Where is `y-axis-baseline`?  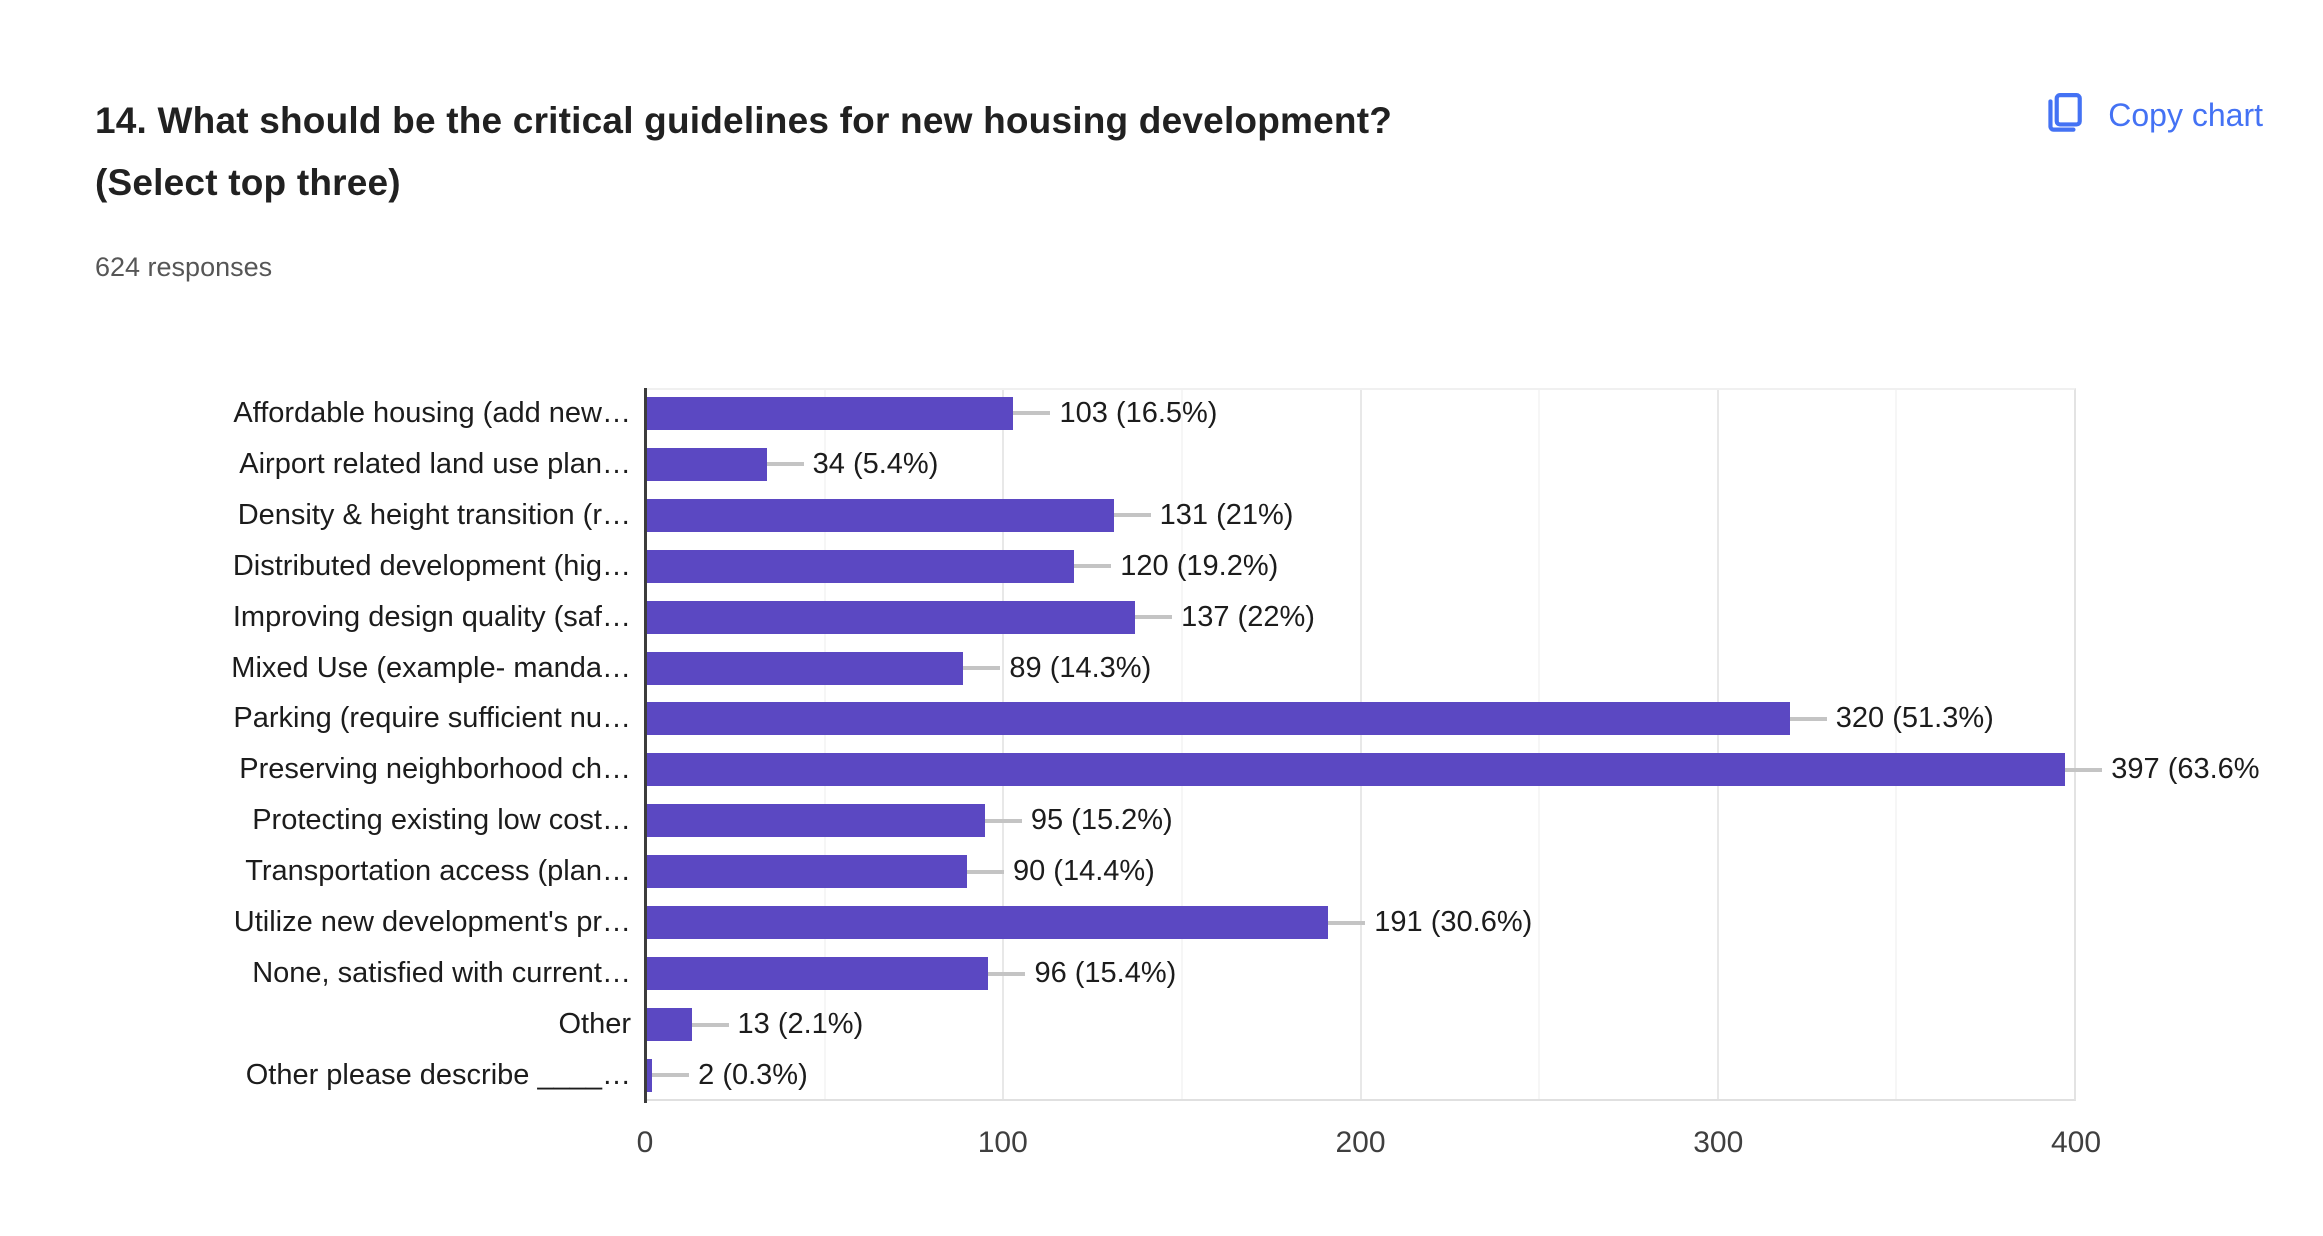 y-axis-baseline is located at coordinates (645, 745).